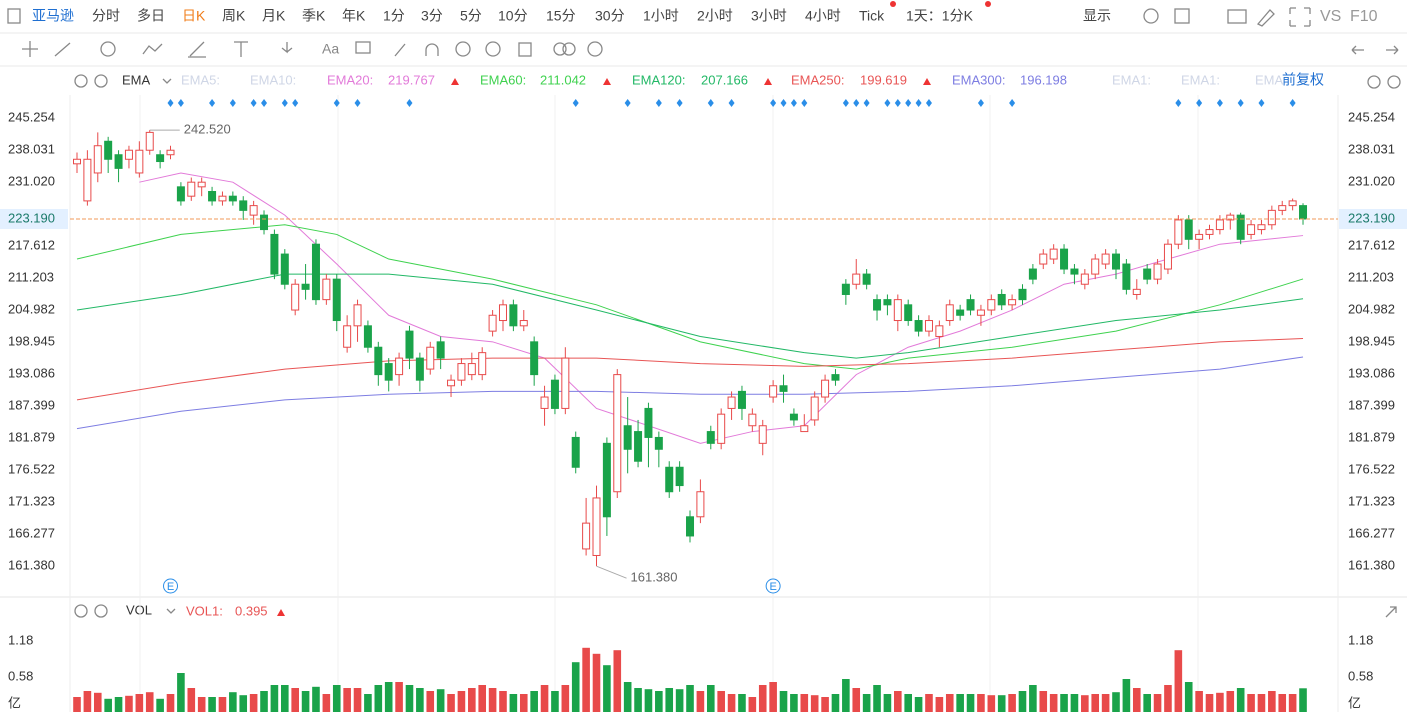  I want to click on text-tool: Aa, so click(330, 49).